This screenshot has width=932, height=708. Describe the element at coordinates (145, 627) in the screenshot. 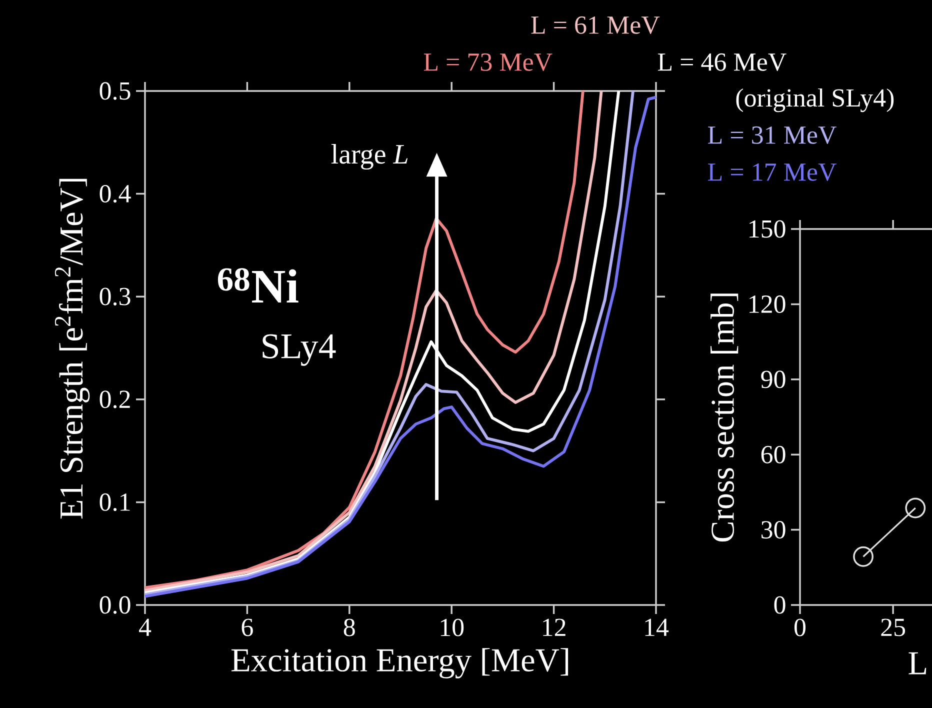

I see `x-tick-label: 4` at that location.